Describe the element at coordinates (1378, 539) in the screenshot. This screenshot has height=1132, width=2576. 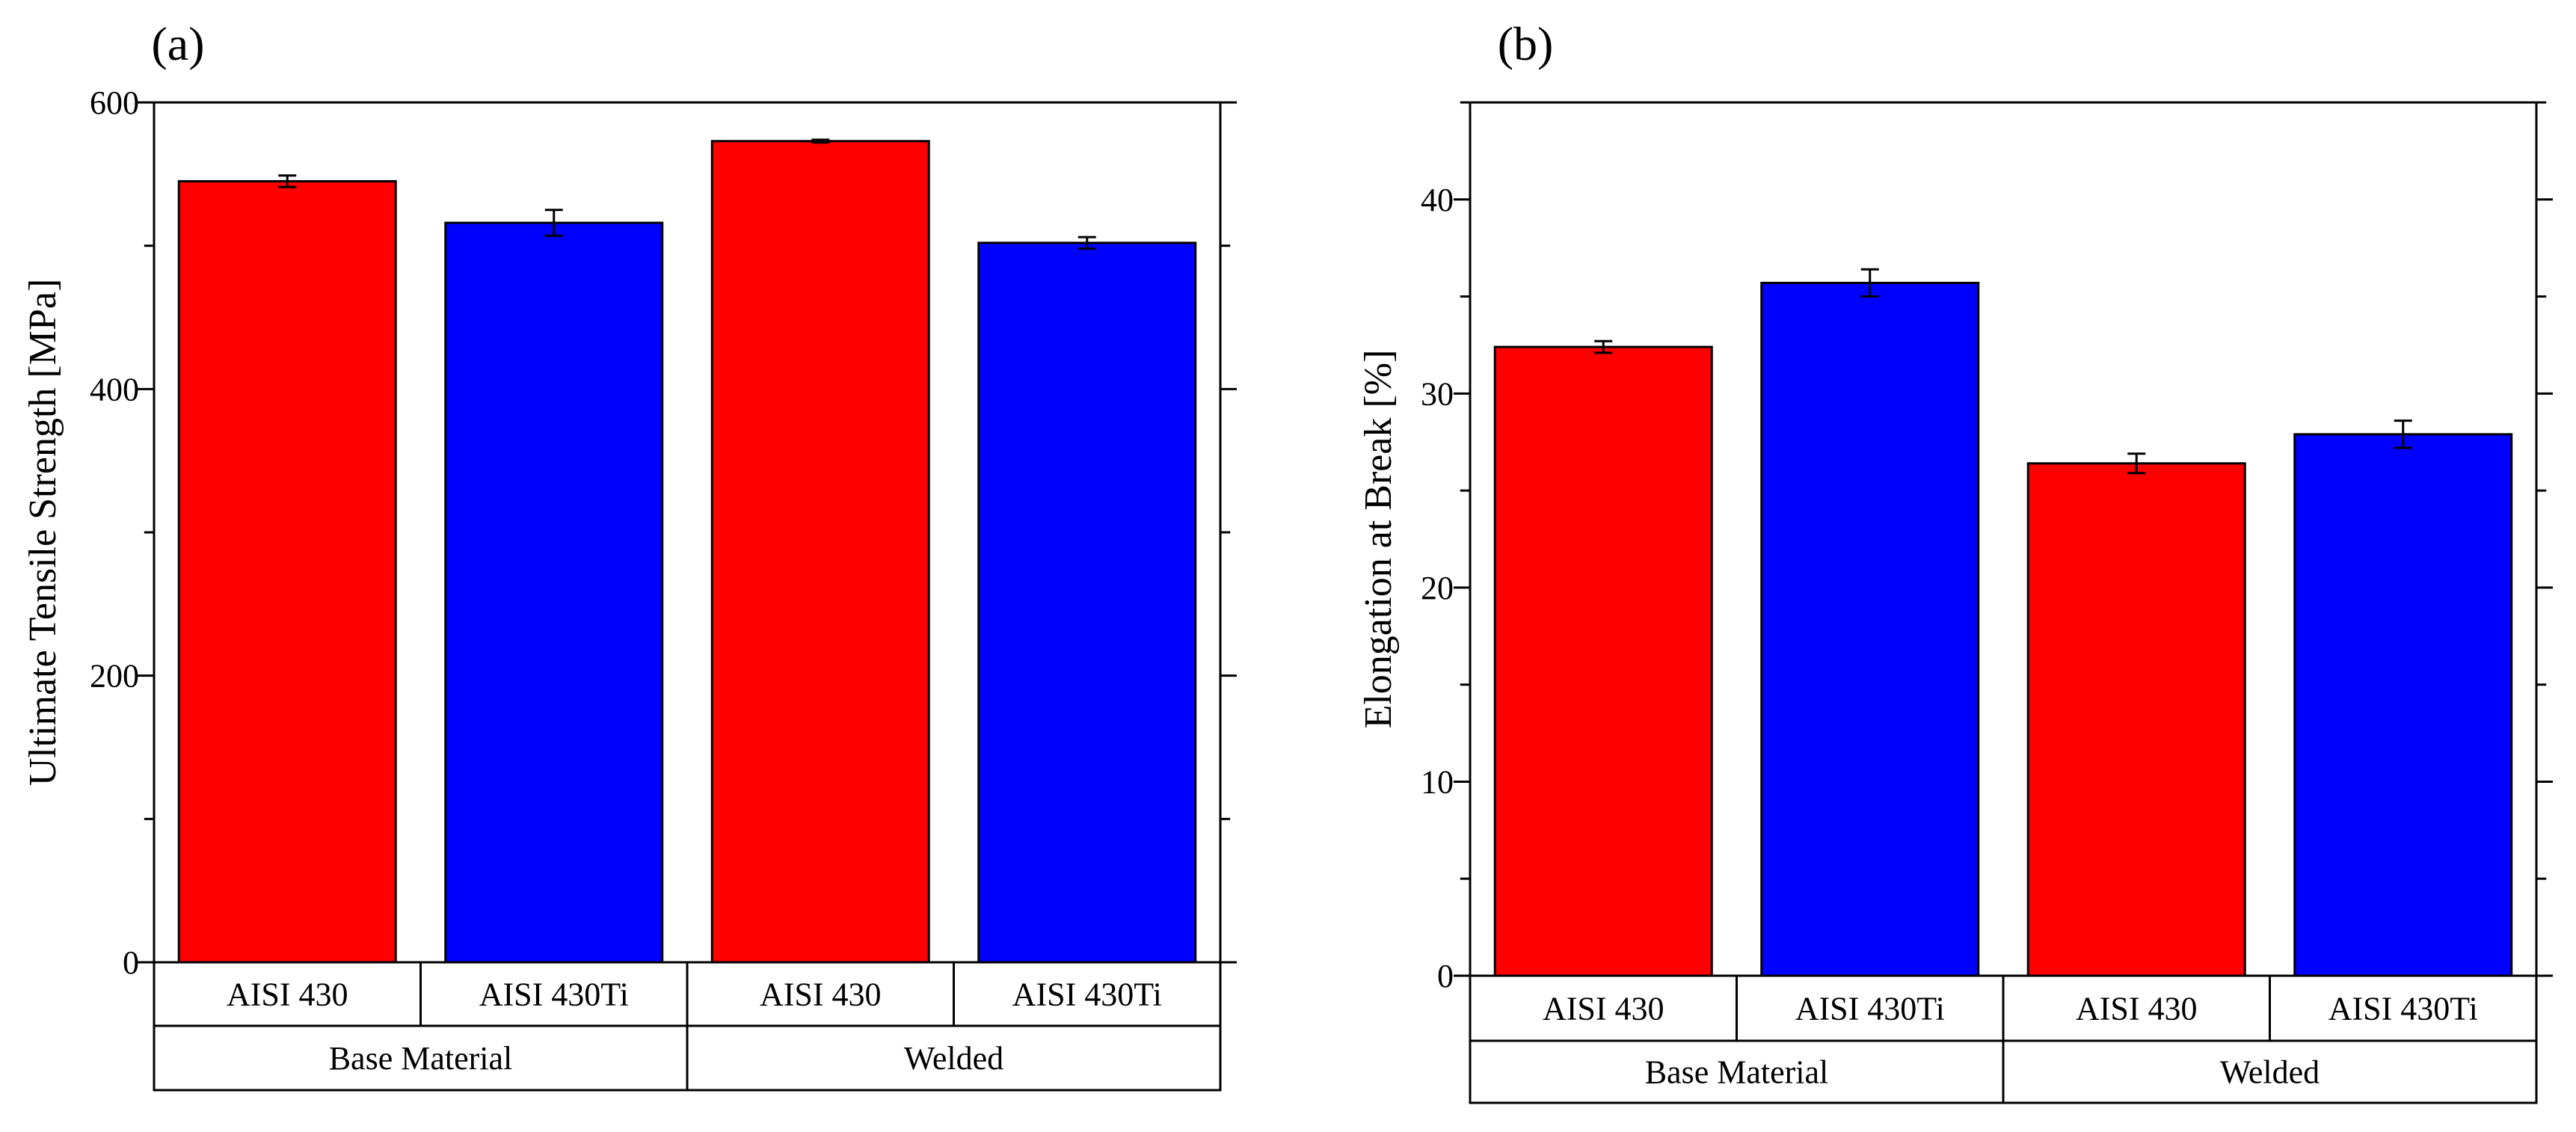
I see `y-axis-title: Elongation at Break [%]` at that location.